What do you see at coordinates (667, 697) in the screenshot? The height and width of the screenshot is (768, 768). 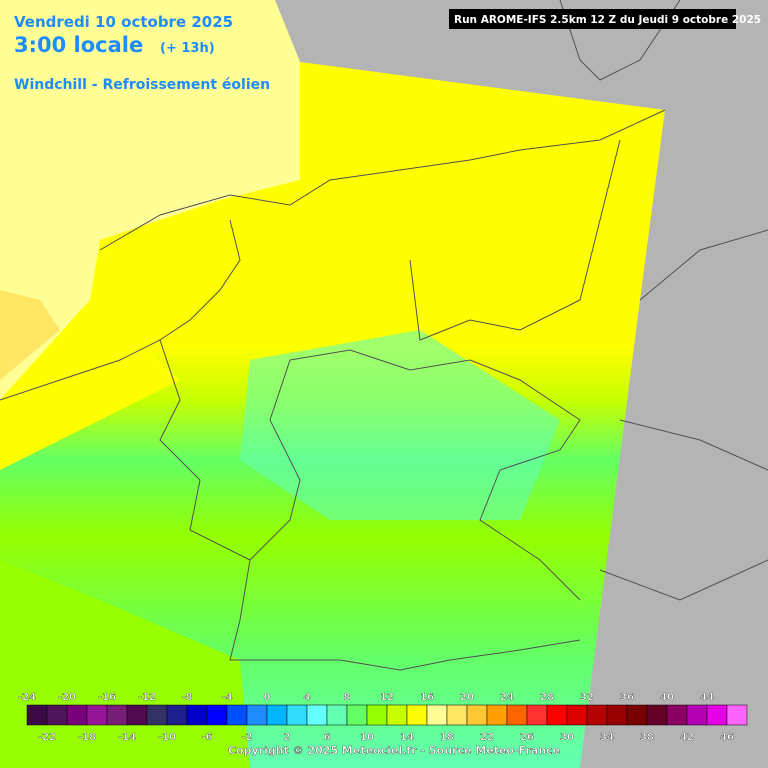 I see `legend-label: 40` at bounding box center [667, 697].